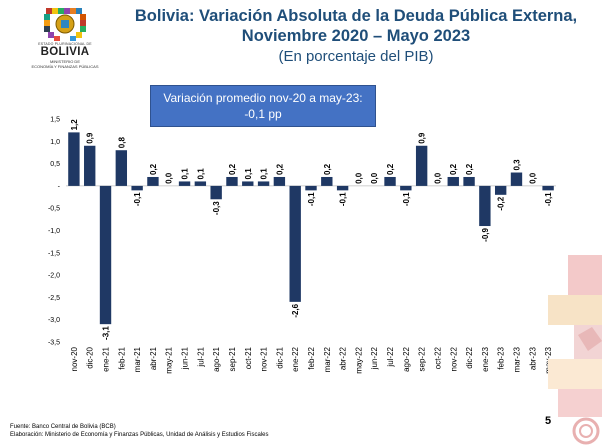 The width and height of the screenshot is (602, 445). What do you see at coordinates (153, 358) in the screenshot?
I see `x-tick-label: abr-21` at bounding box center [153, 358].